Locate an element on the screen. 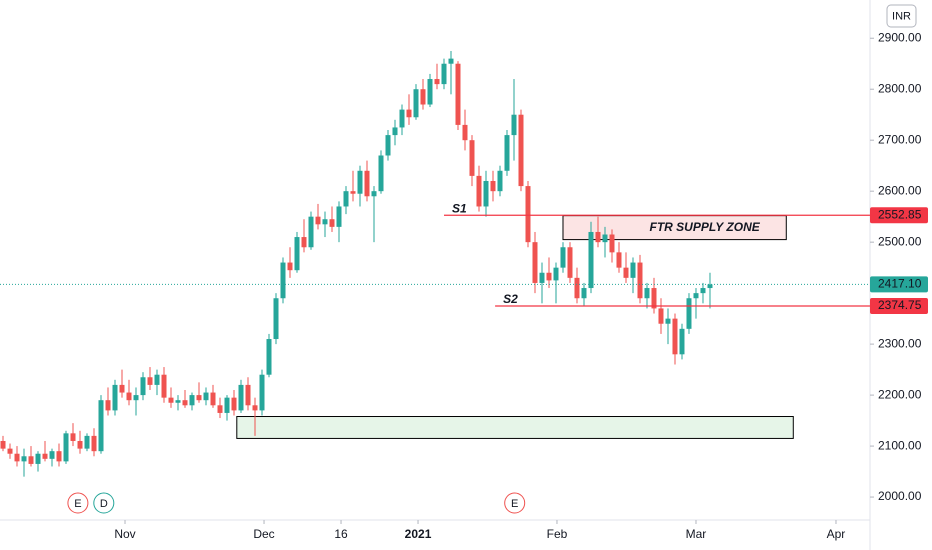 The height and width of the screenshot is (550, 932). price-badge-label: 2417.10 is located at coordinates (900, 284).